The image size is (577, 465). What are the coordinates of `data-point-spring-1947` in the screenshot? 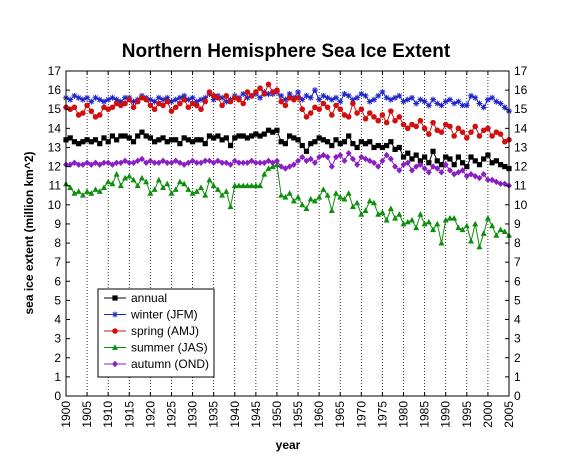 It's located at (264, 94).